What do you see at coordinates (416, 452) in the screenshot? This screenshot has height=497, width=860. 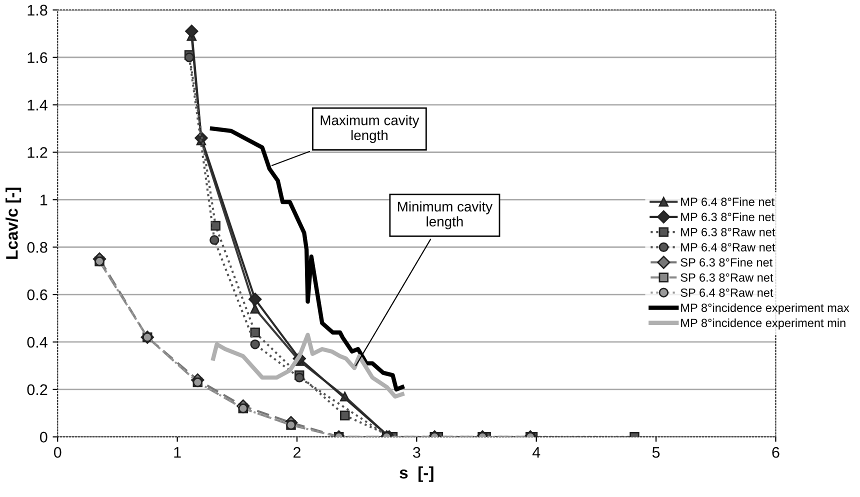 I see `x-tick-label: 3` at bounding box center [416, 452].